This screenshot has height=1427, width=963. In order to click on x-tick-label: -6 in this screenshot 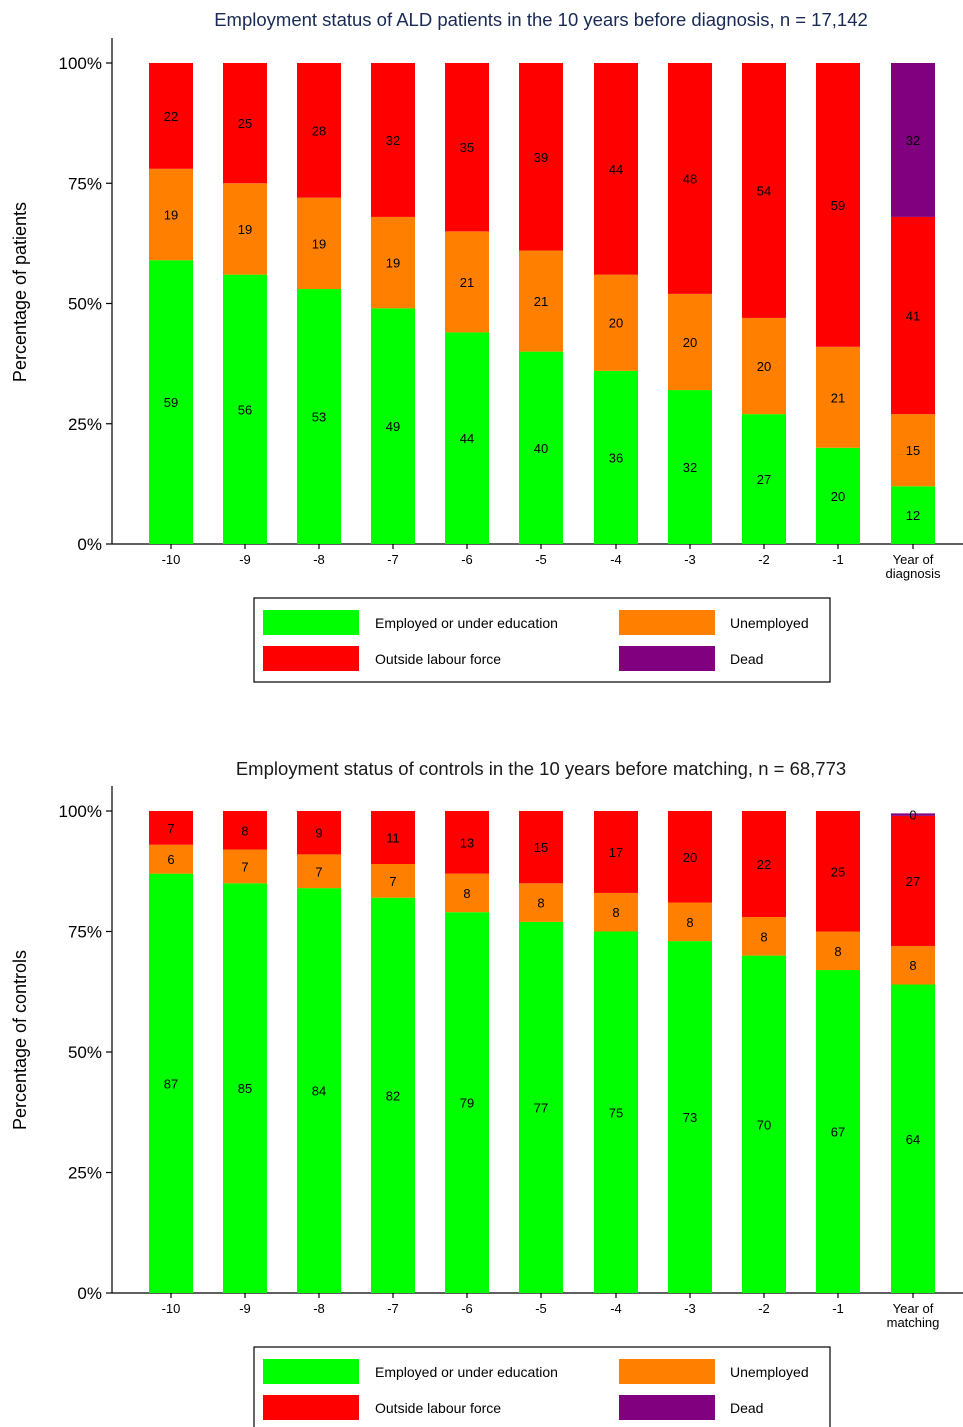, I will do `click(467, 1308)`.